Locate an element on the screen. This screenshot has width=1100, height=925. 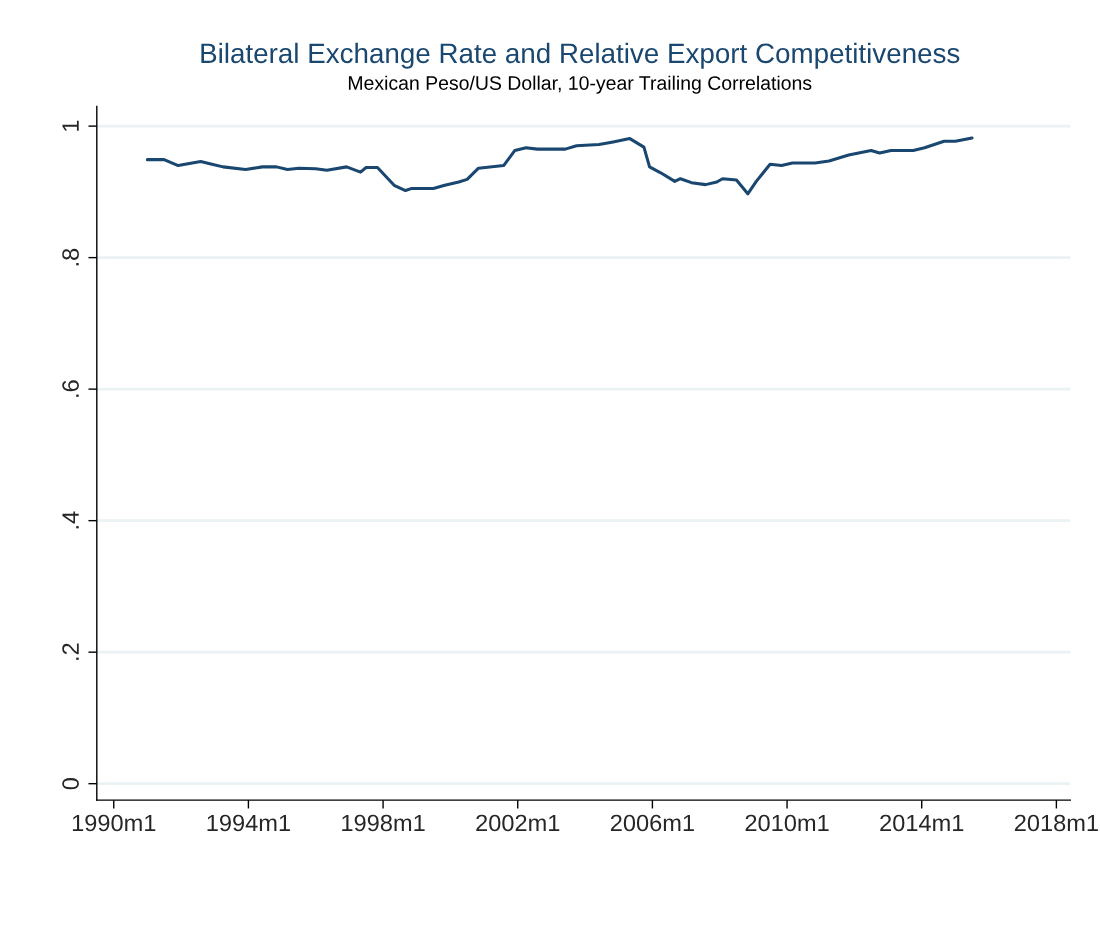
chart-subtitle: Mexican Peso/US Dollar, 10-year Trailing Correlations is located at coordinates (580, 84).